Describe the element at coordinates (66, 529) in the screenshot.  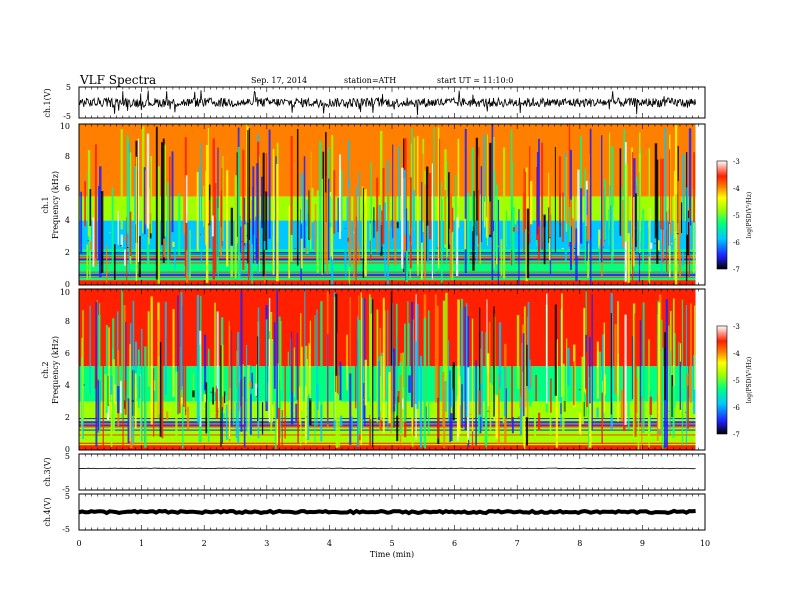
I see `ch4-ytick-bottom: -5` at that location.